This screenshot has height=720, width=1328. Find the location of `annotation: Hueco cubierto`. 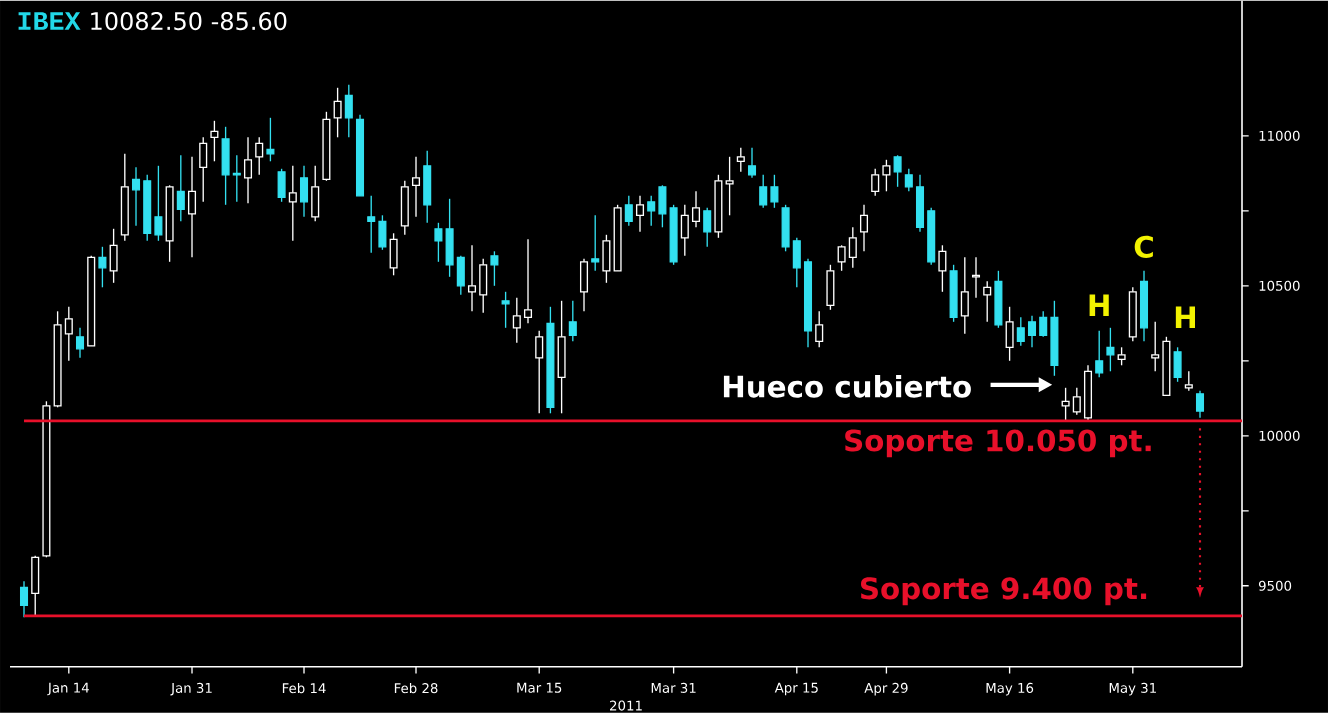

annotation: Hueco cubierto is located at coordinates (847, 386).